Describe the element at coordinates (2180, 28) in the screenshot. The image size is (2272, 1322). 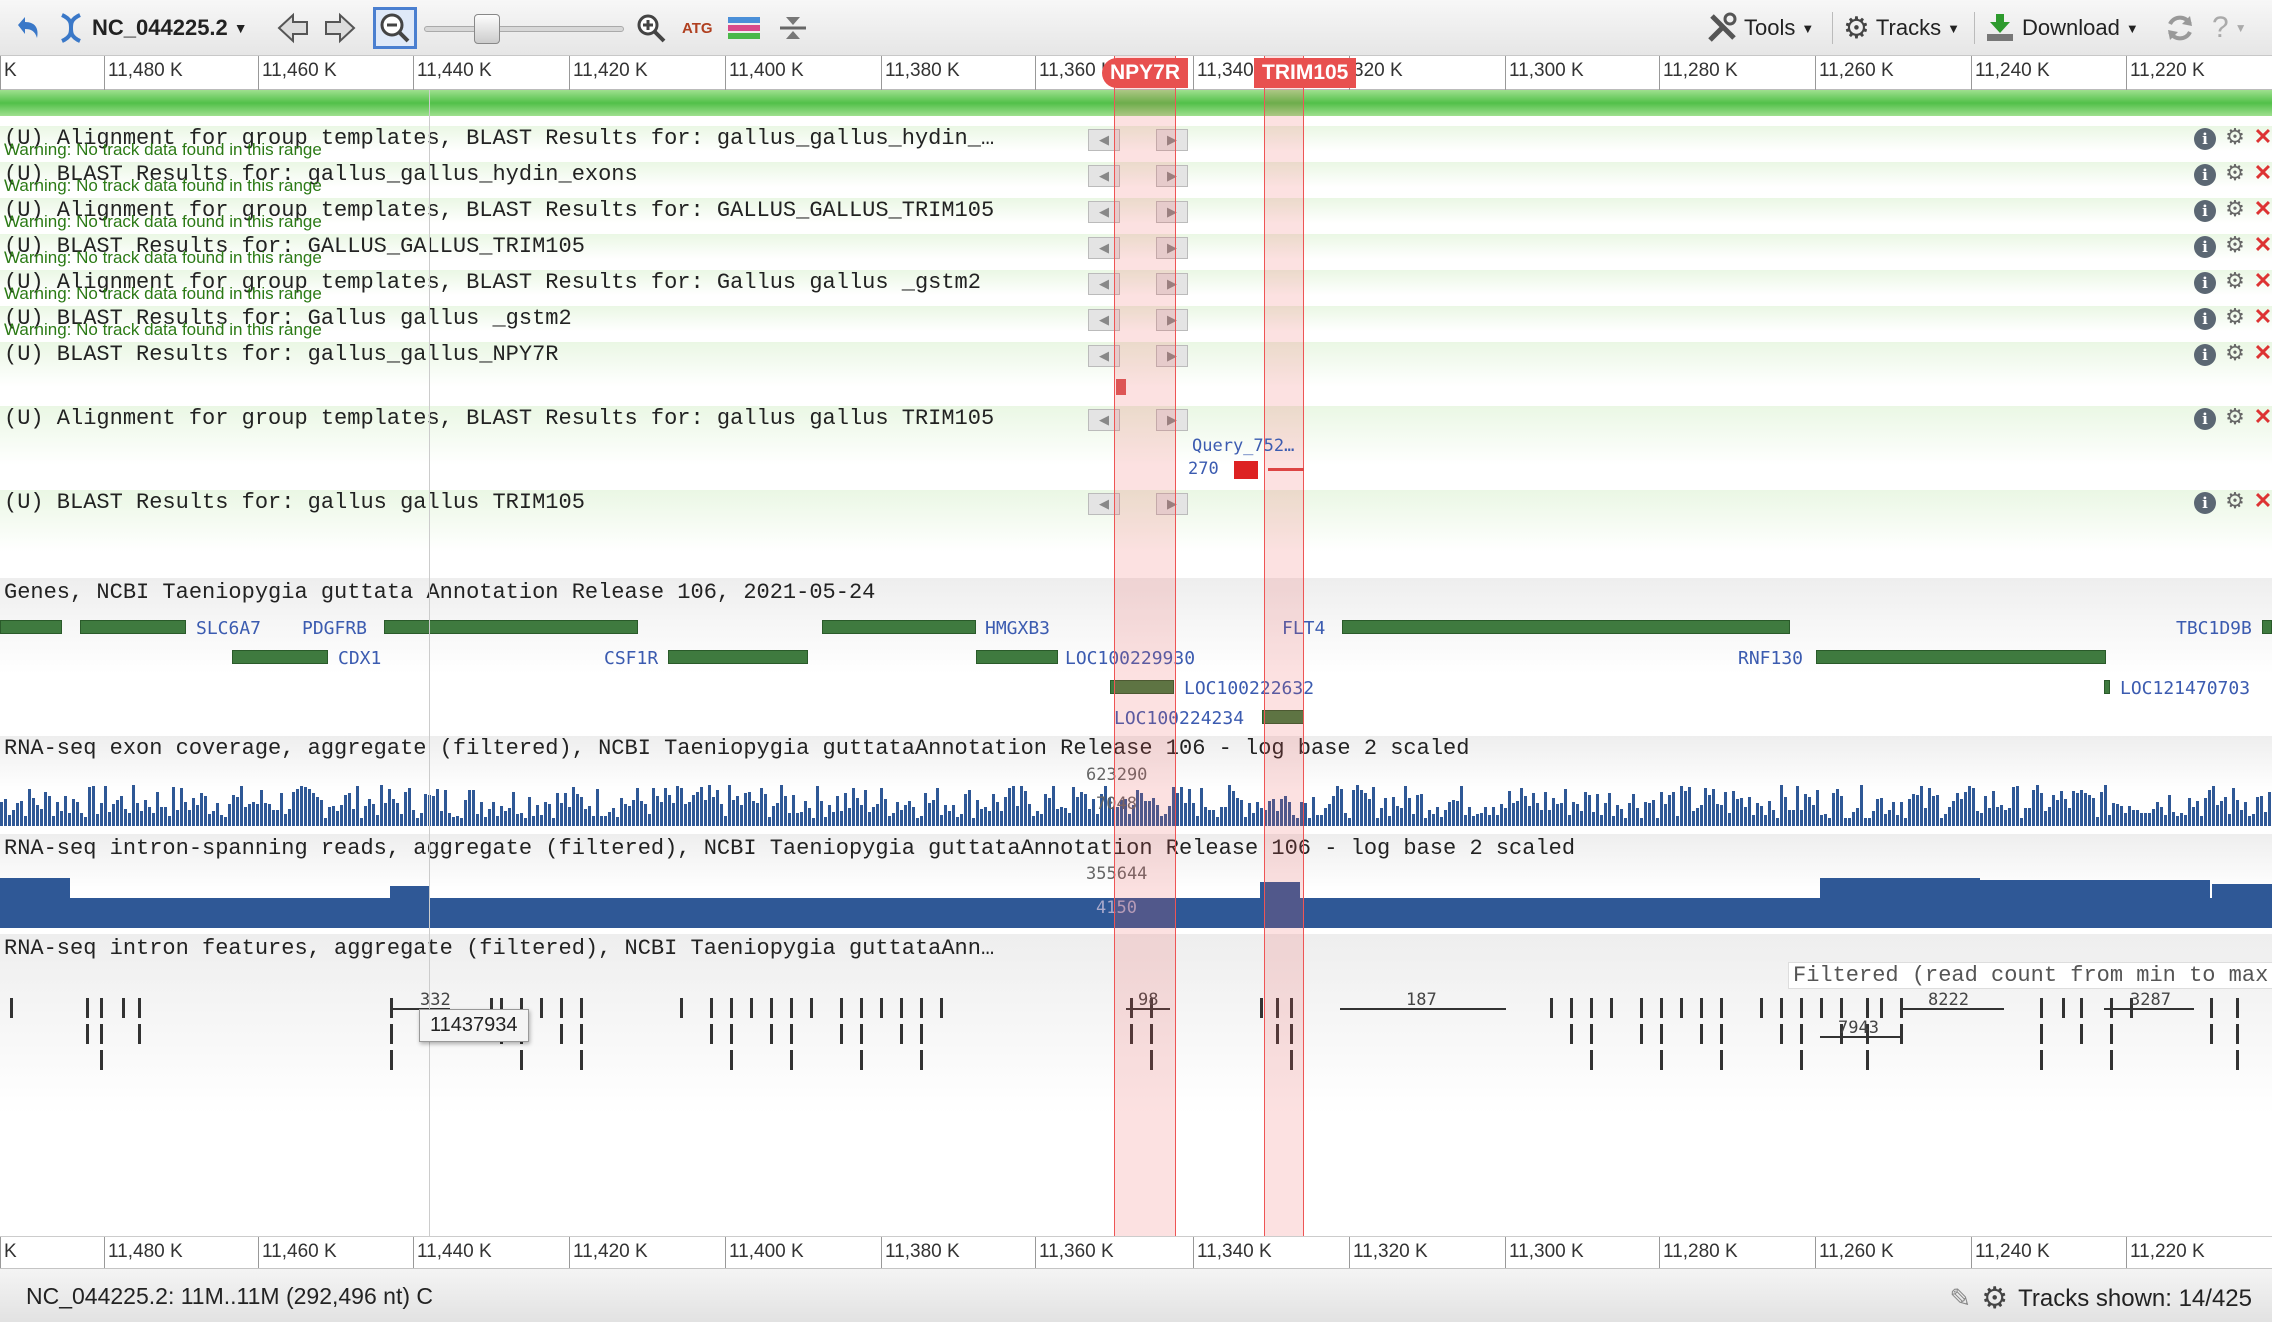
I see `reload-button` at that location.